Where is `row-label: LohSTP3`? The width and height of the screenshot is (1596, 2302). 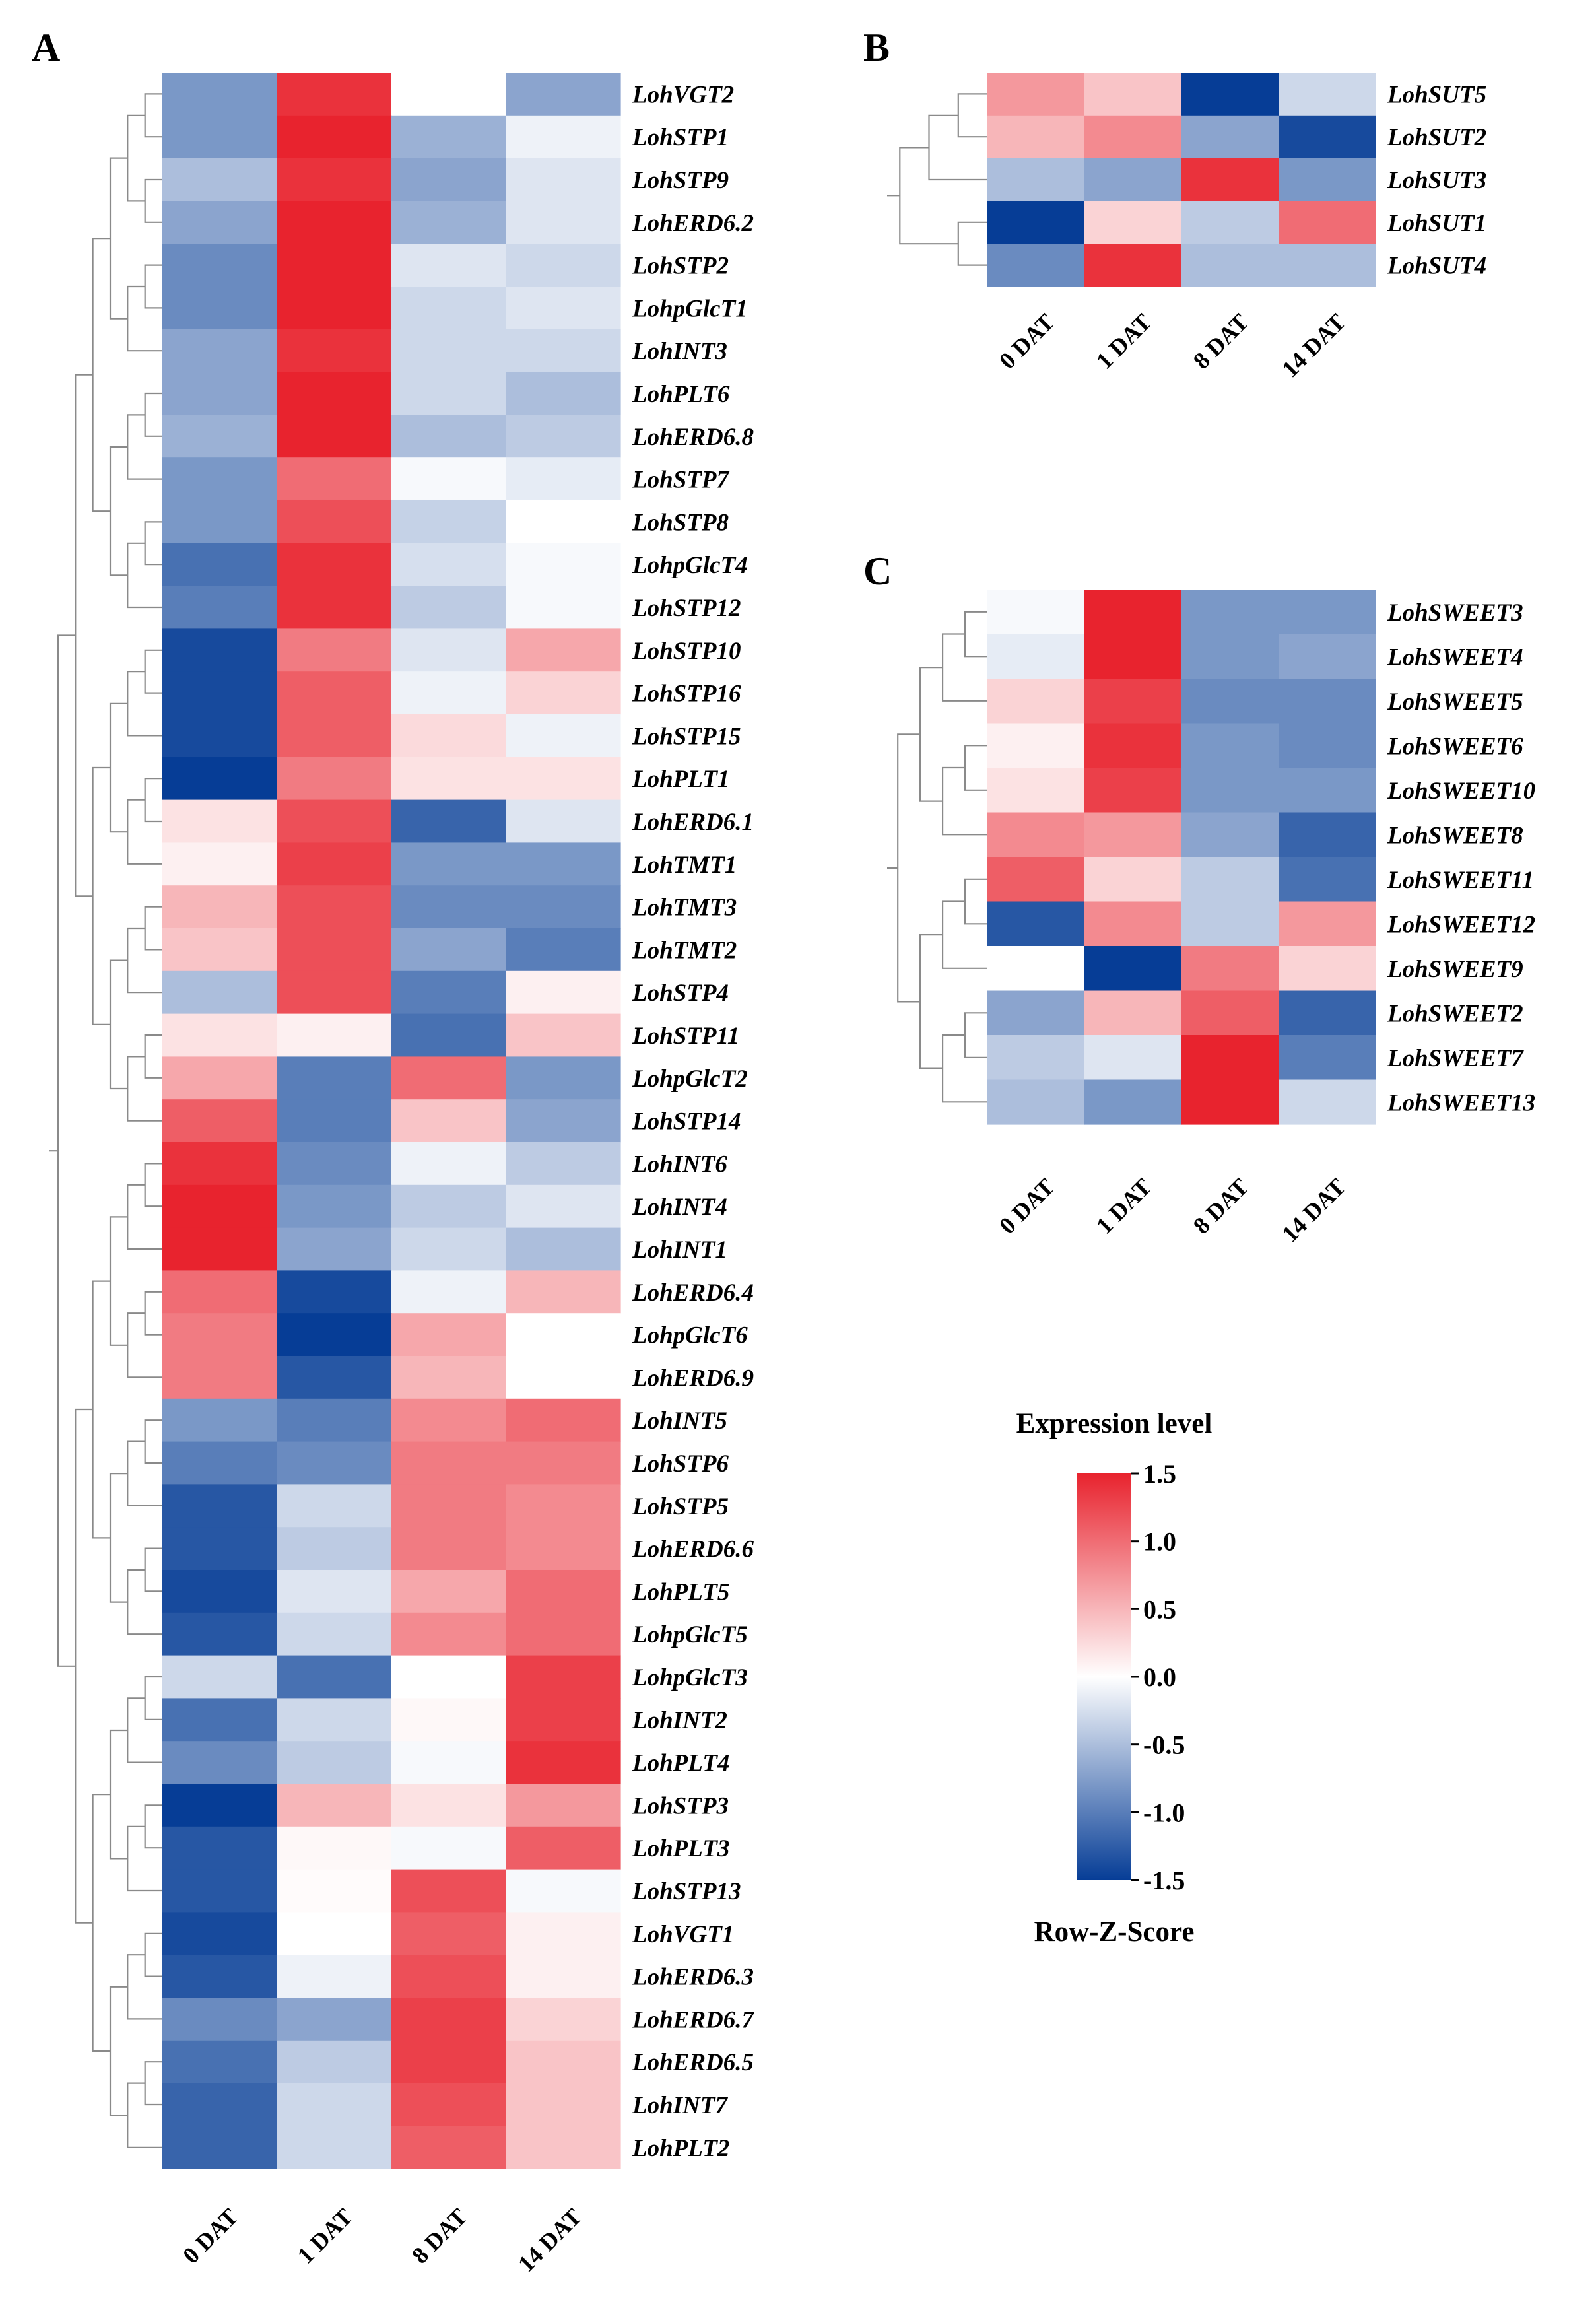
row-label: LohSTP3 is located at coordinates (680, 1806).